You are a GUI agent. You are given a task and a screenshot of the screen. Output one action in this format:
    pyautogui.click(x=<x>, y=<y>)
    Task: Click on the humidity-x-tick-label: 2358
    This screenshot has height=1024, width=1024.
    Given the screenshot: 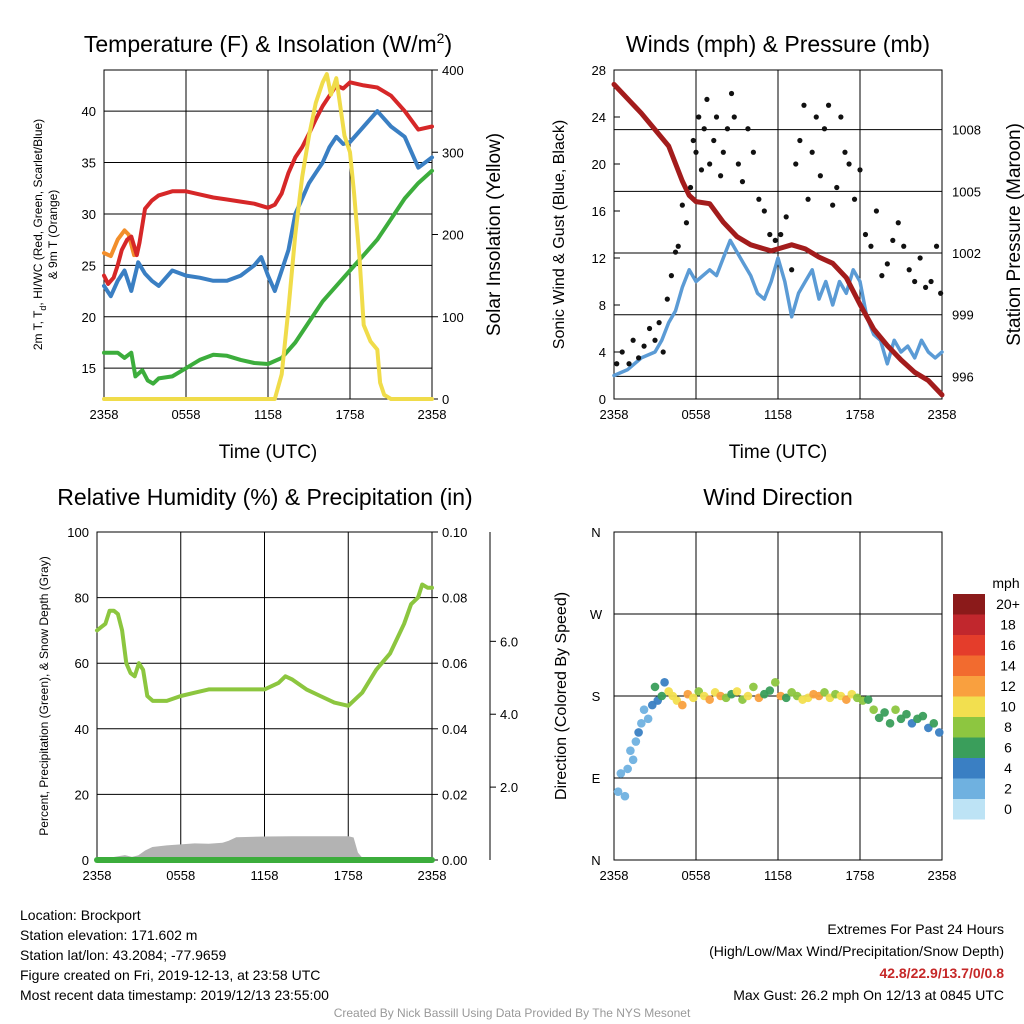 What is the action you would take?
    pyautogui.click(x=97, y=875)
    